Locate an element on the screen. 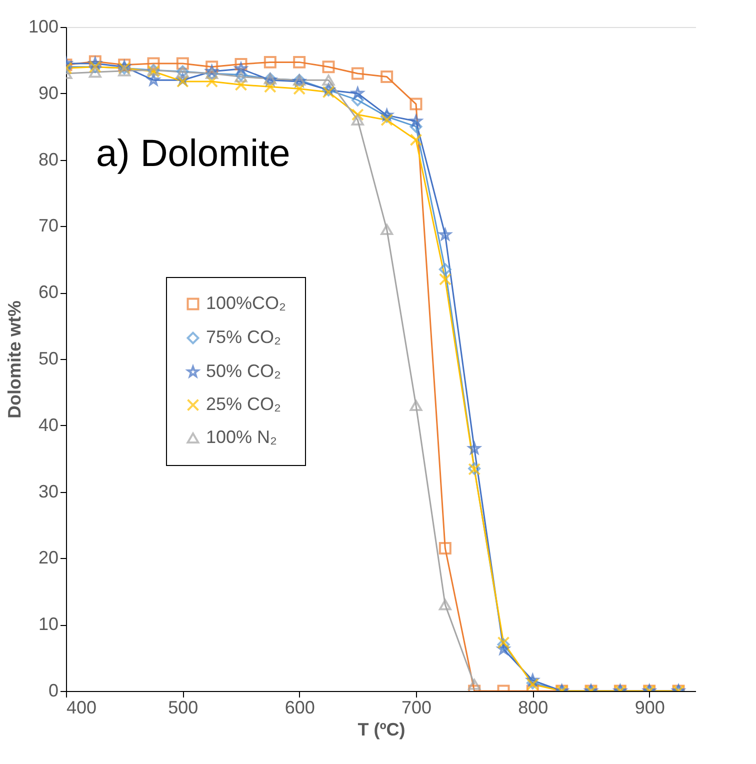 The image size is (756, 764). y-tick-label: 30 is located at coordinates (48, 491).